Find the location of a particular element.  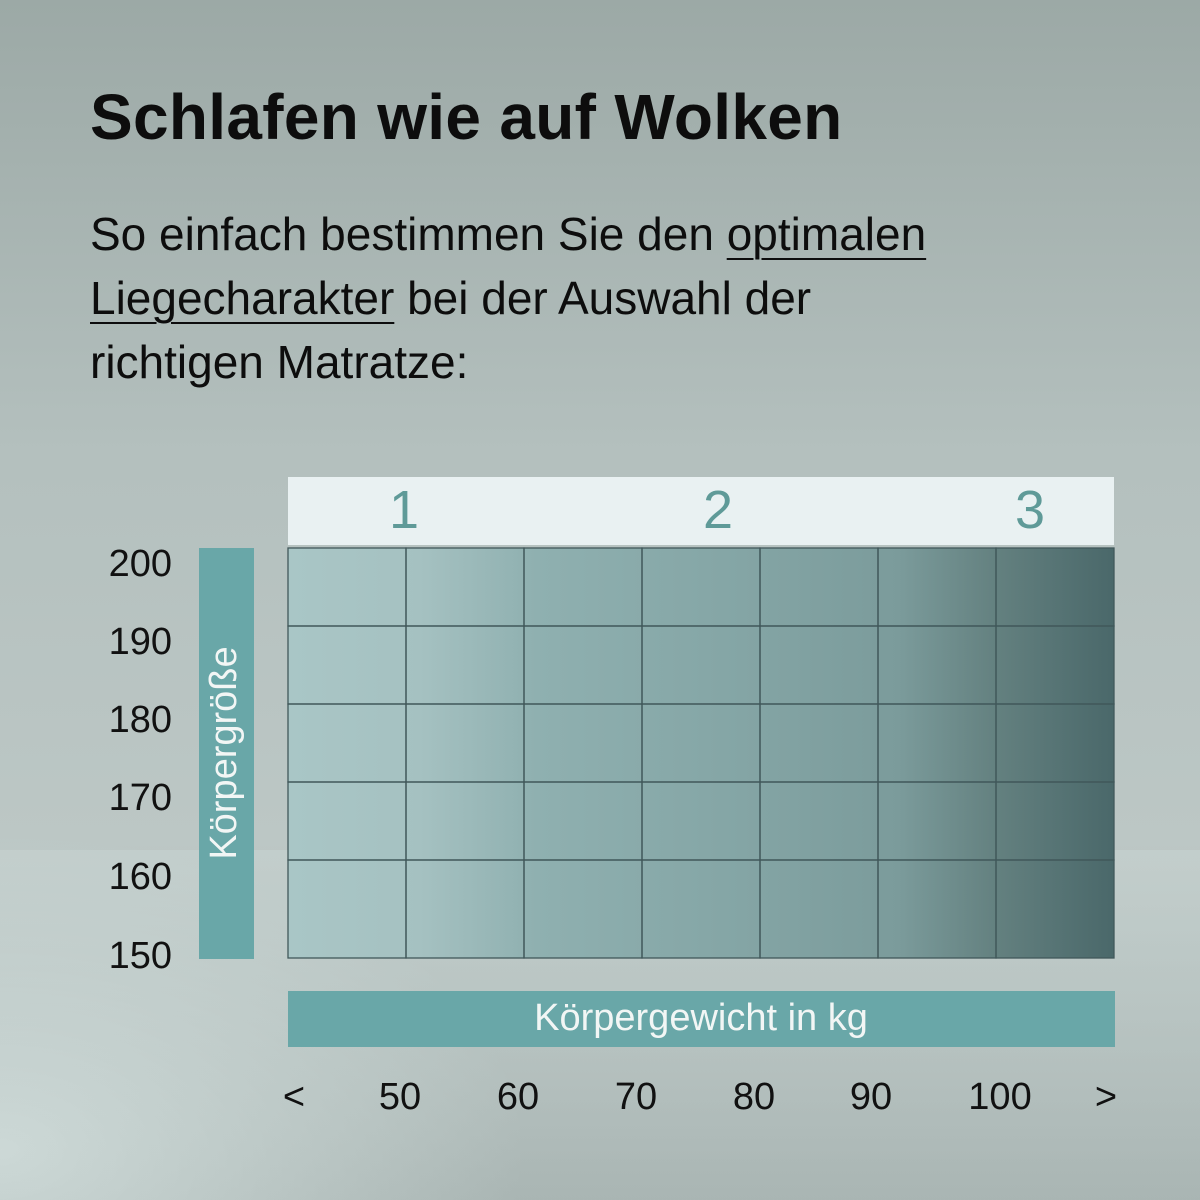

x-axis-title-bar is located at coordinates (701, 1019).